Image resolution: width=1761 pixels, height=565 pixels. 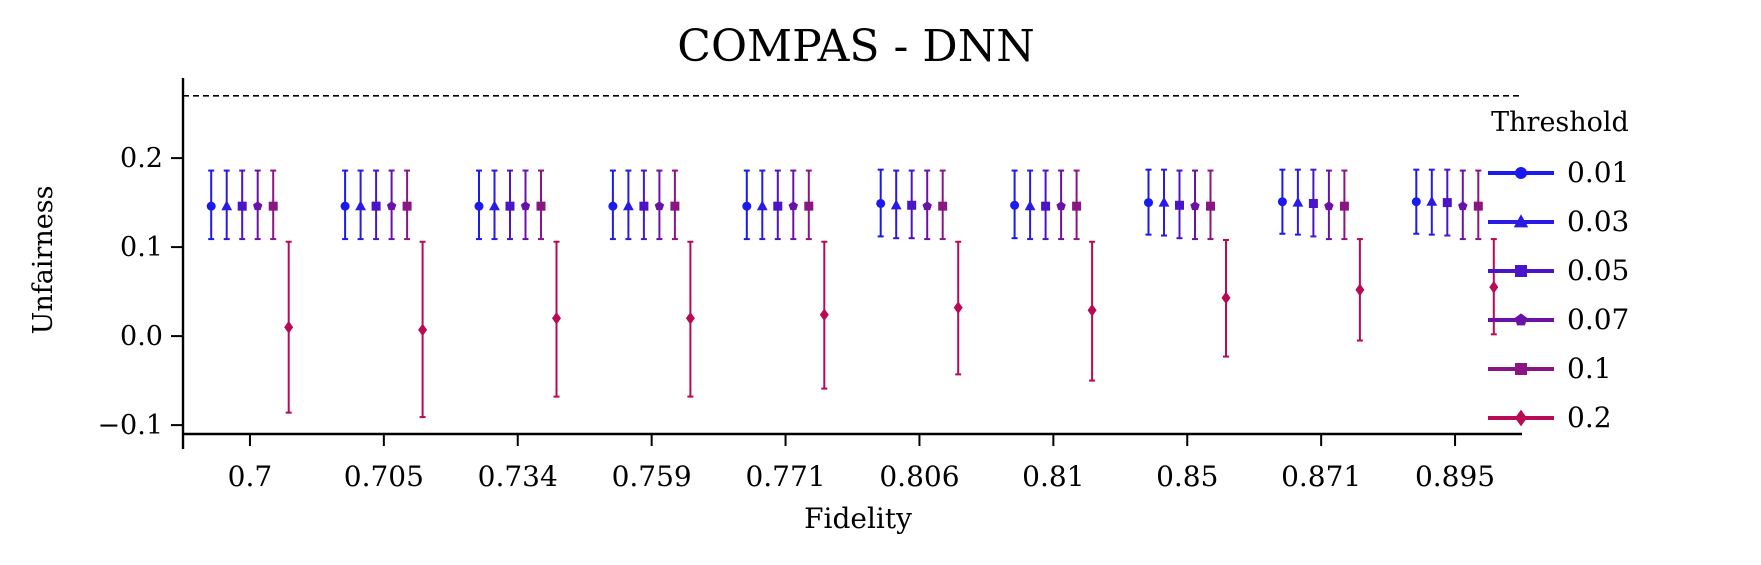 I want to click on legend-label: 0.07, so click(x=1598, y=319).